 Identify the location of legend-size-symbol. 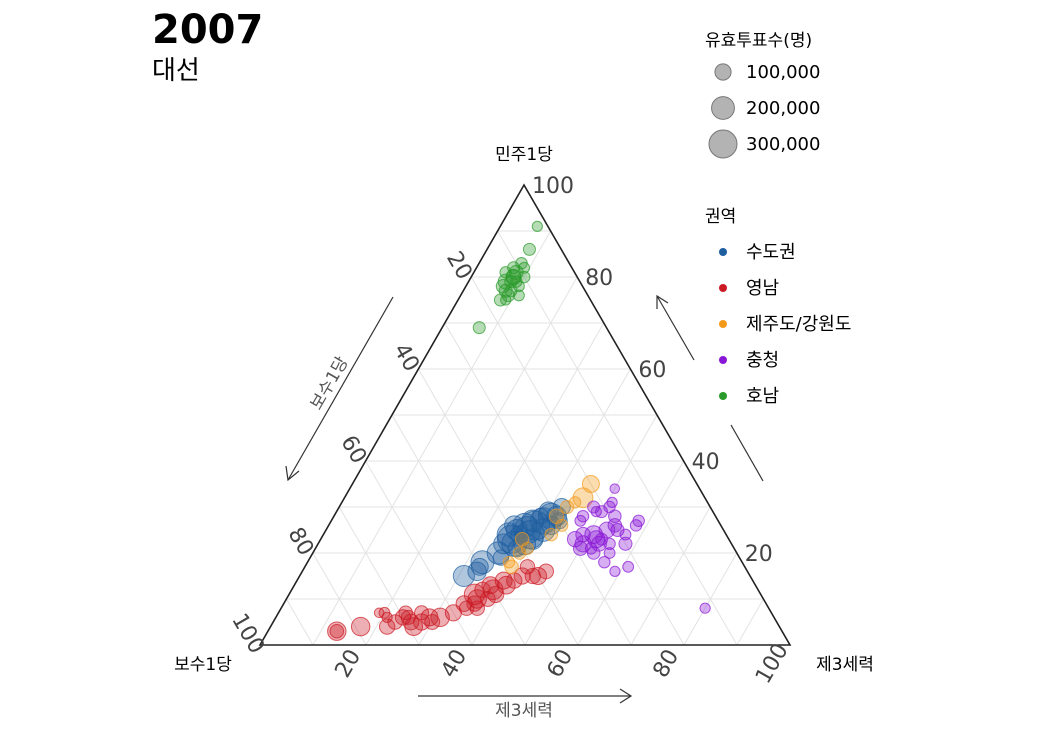
(723, 144).